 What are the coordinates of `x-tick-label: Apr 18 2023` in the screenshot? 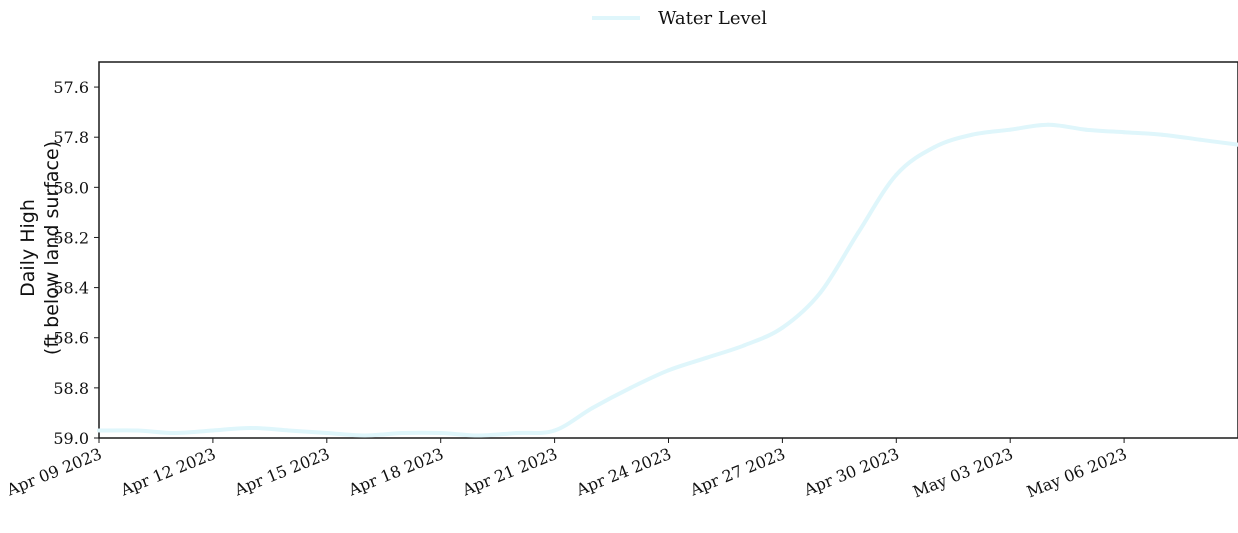 It's located at (395, 472).